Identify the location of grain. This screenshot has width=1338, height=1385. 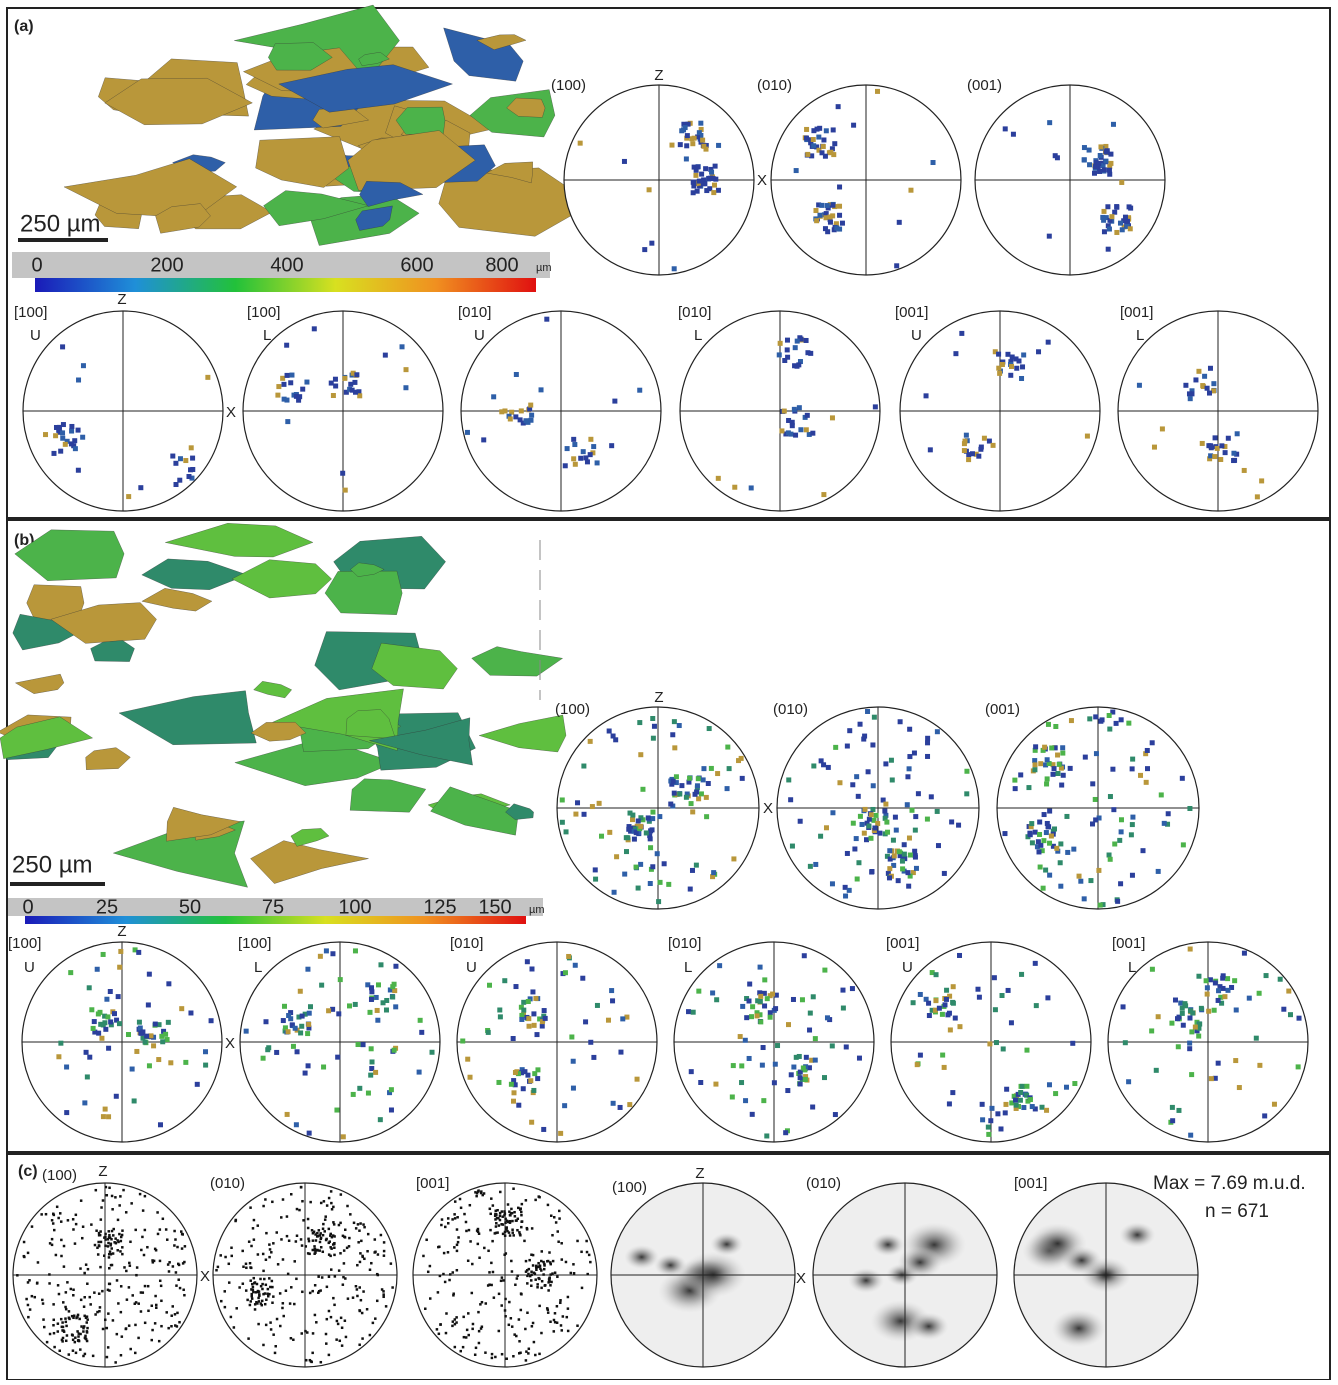
(112, 651).